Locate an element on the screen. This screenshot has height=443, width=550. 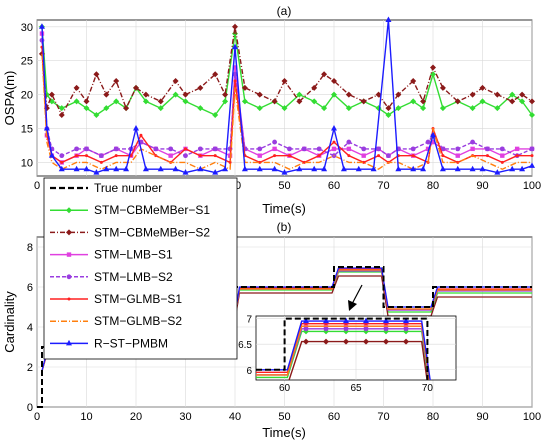
panel-b-ytick-label: 4 is located at coordinates (30, 328).